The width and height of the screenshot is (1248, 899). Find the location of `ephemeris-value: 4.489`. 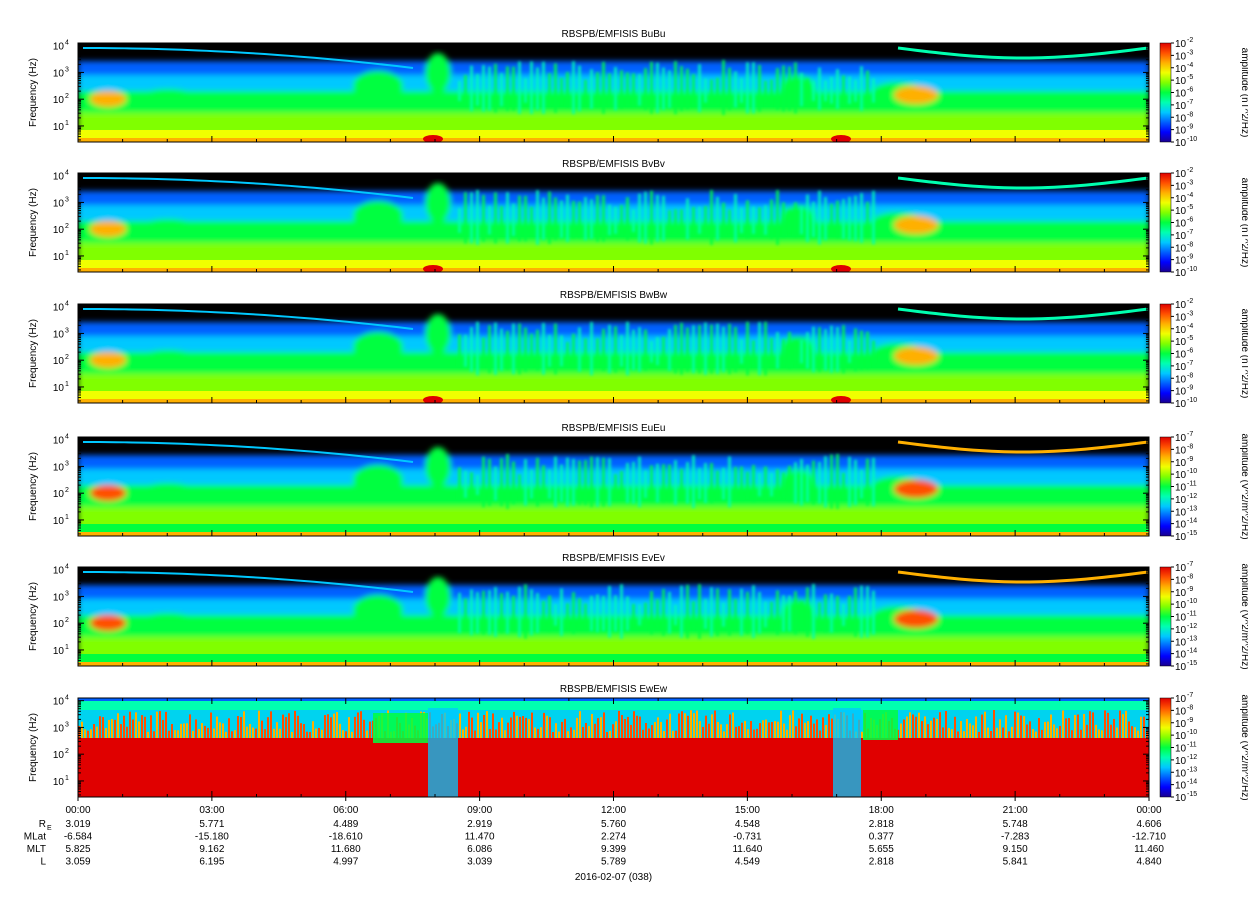

ephemeris-value: 4.489 is located at coordinates (345, 824).